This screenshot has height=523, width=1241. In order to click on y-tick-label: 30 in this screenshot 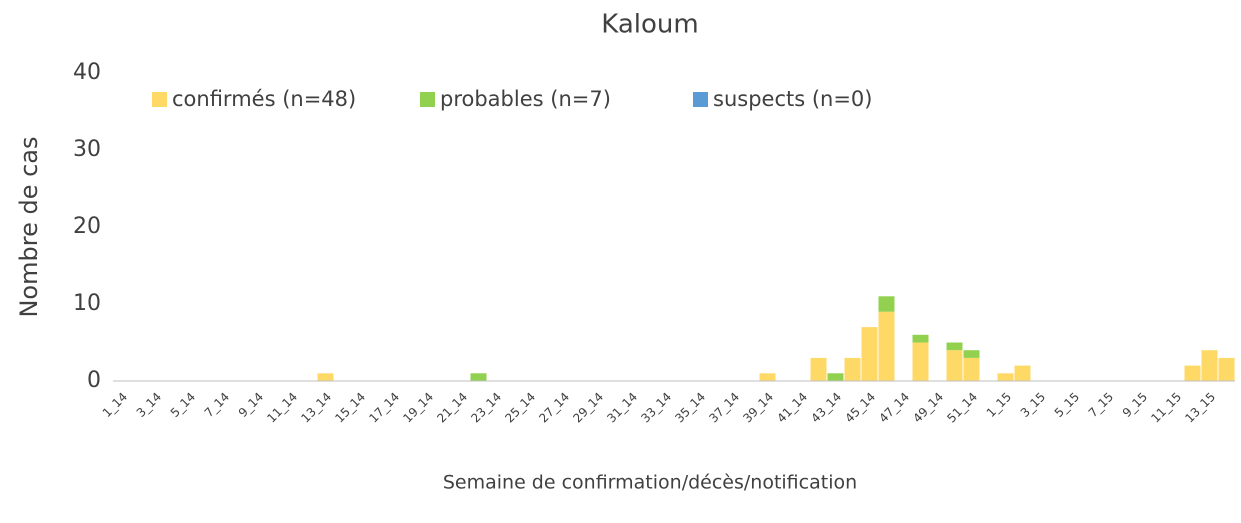, I will do `click(87, 149)`.